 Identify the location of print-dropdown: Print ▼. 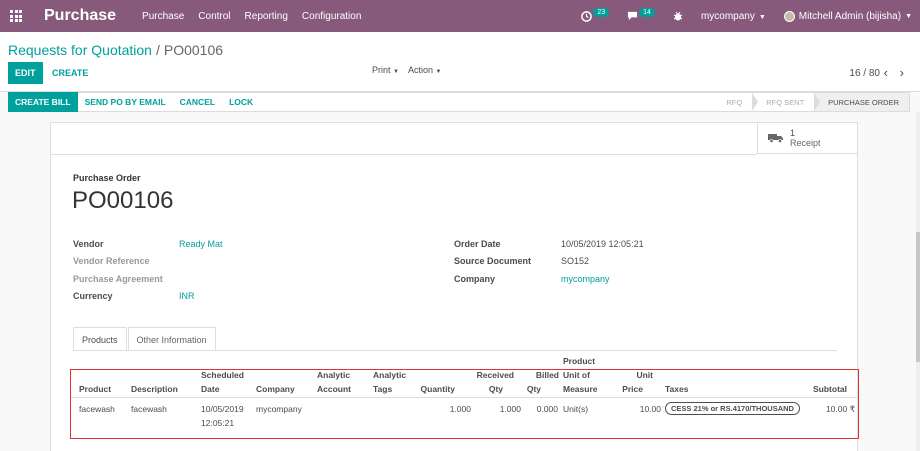
(385, 70).